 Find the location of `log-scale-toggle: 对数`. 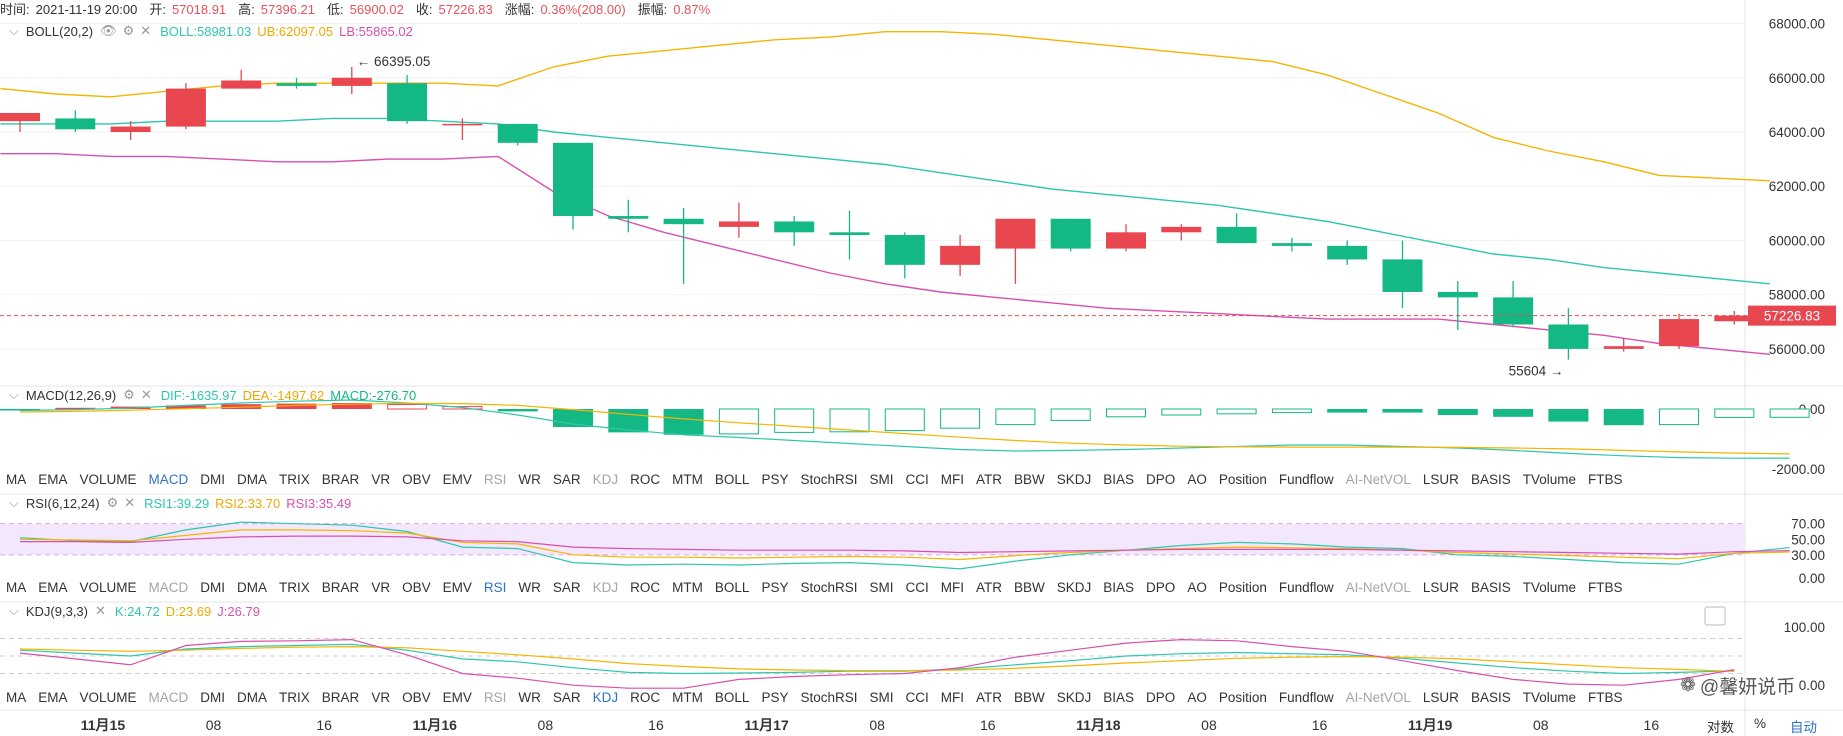

log-scale-toggle: 对数 is located at coordinates (1720, 727).